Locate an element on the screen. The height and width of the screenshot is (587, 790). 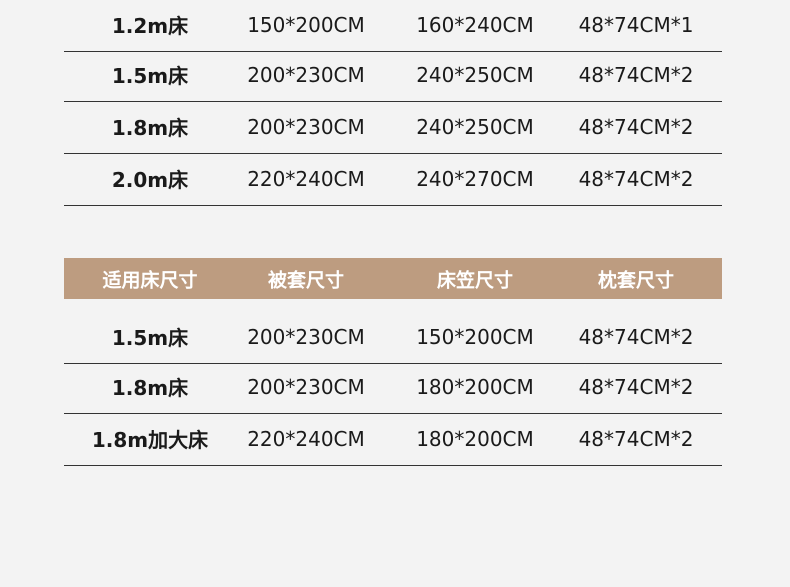
bed-size-cell: 1.8m加大床 is located at coordinates (150, 440).